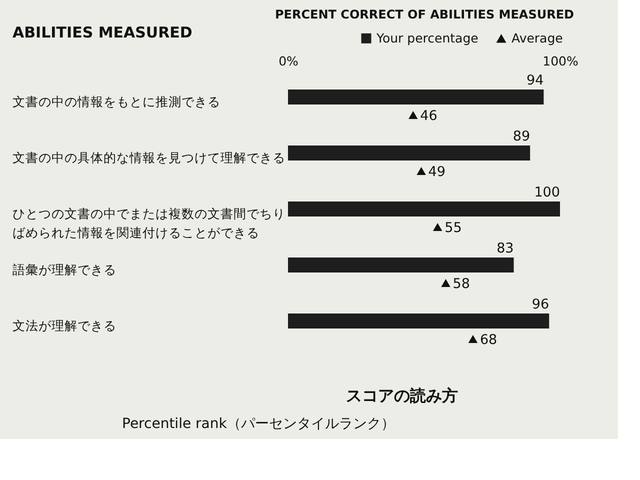 This screenshot has height=480, width=640. What do you see at coordinates (437, 172) in the screenshot?
I see `data-label: 49` at bounding box center [437, 172].